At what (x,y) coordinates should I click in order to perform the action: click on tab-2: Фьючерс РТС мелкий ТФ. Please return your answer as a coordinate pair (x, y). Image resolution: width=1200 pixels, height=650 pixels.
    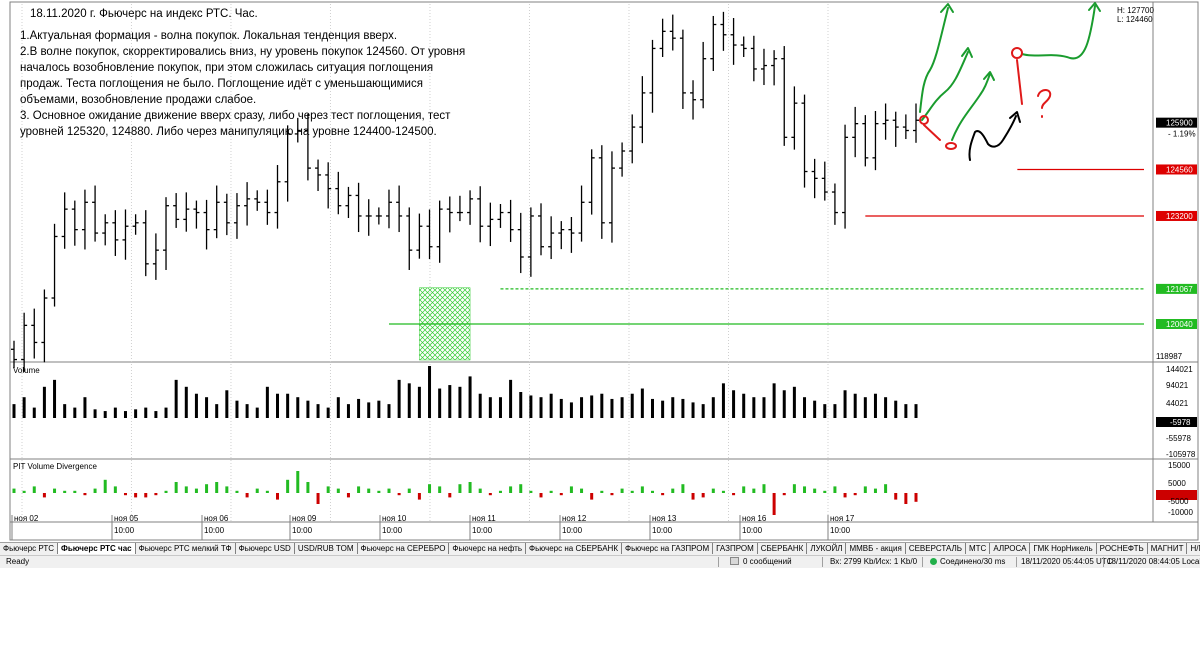
    Looking at the image, I should click on (186, 548).